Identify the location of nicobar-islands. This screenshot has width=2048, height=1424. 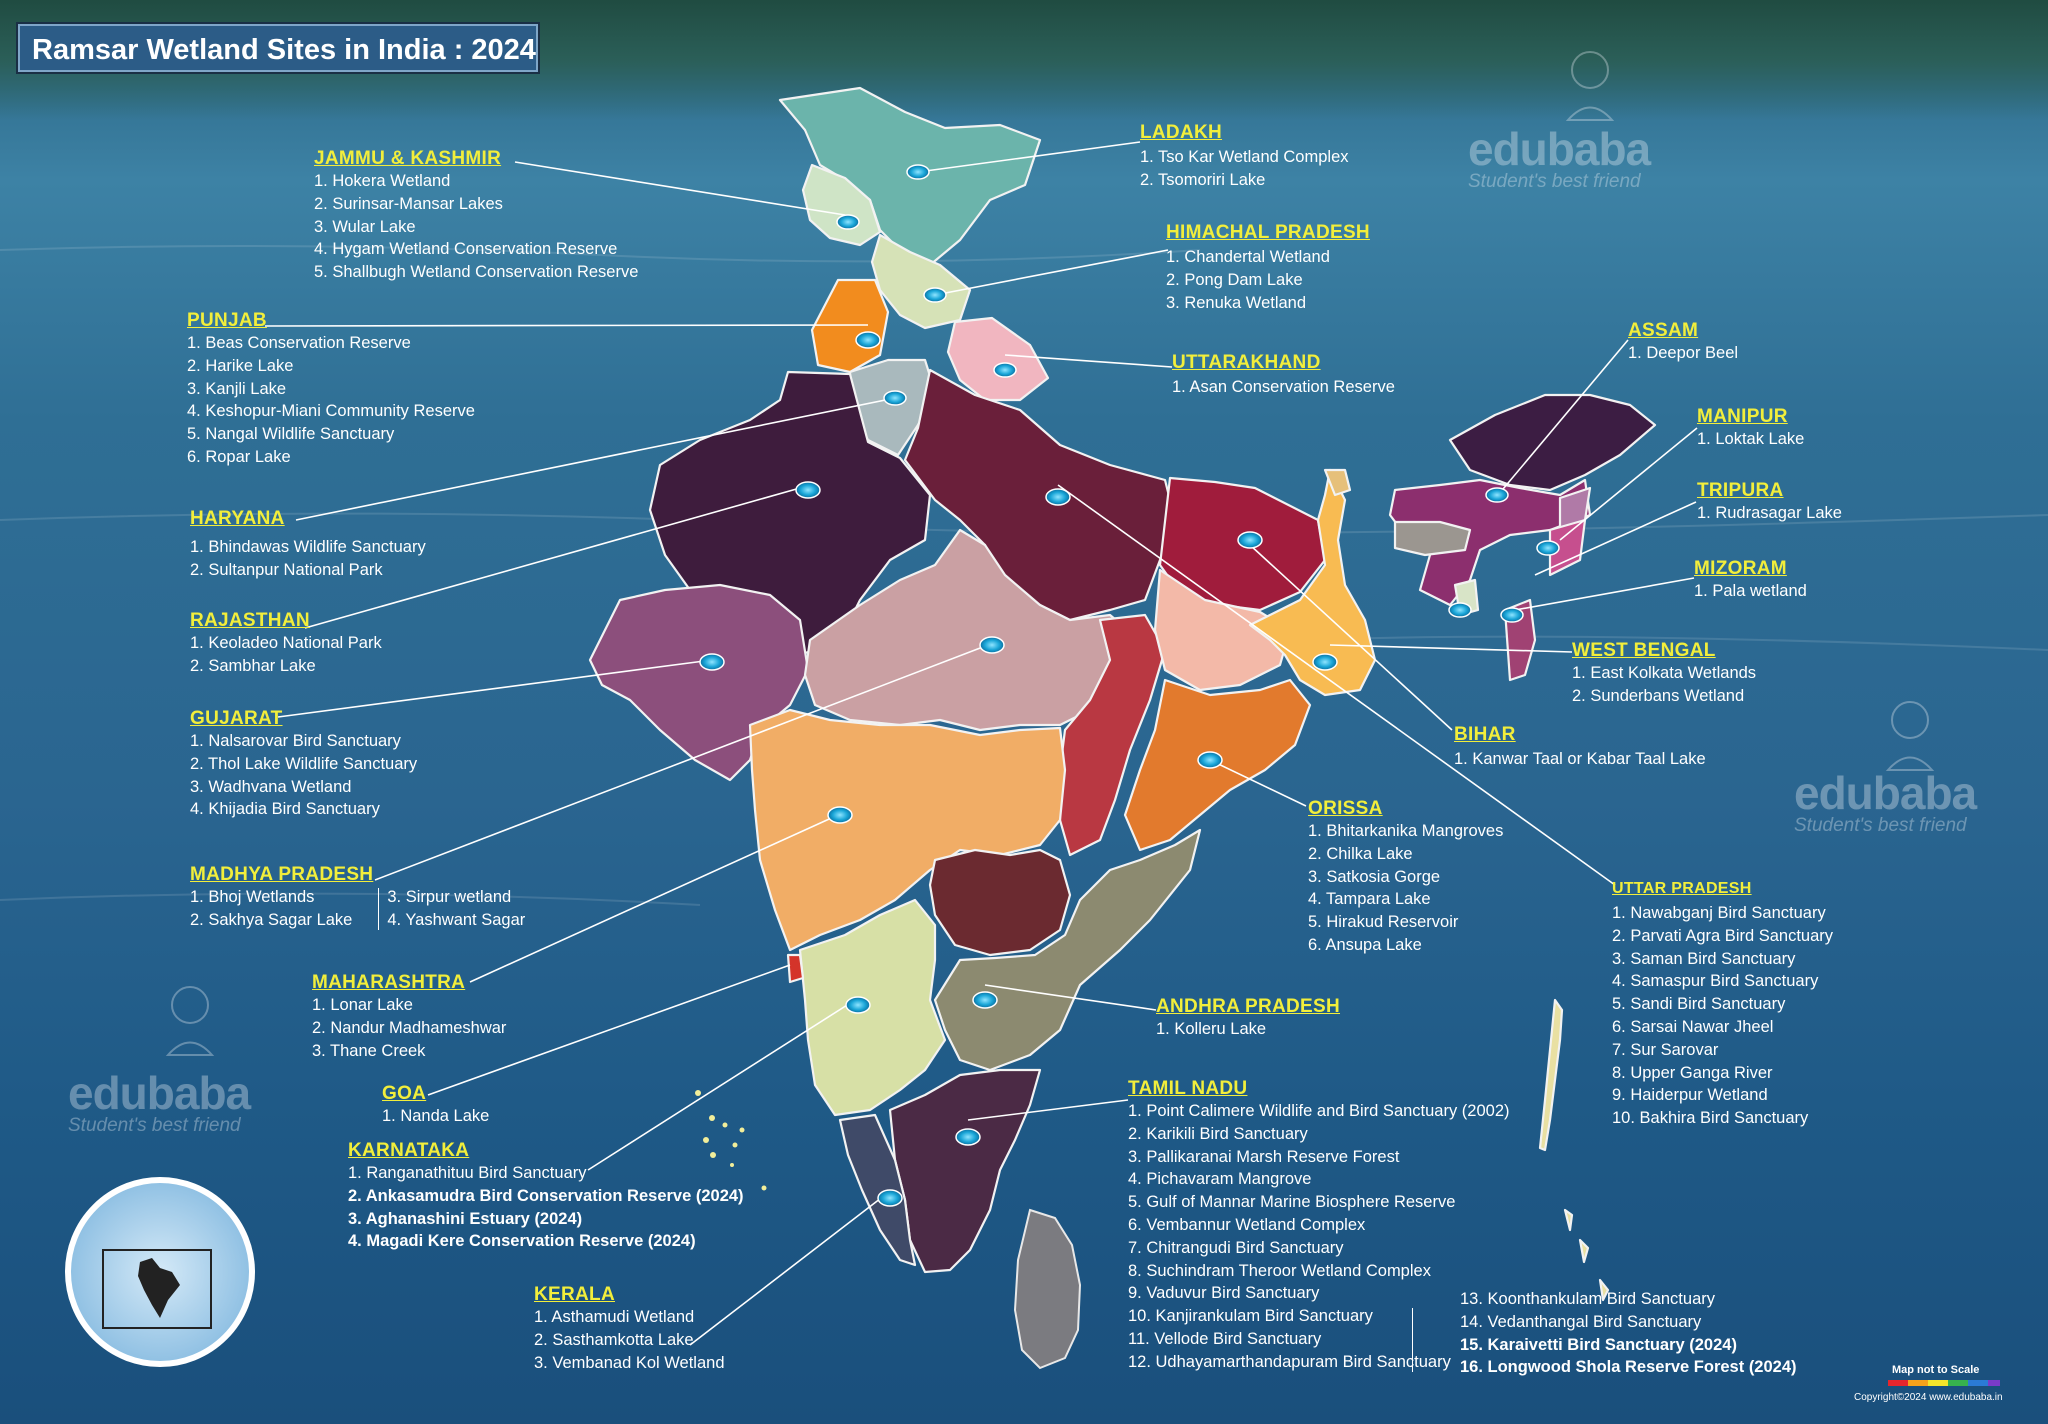
(1586, 1255).